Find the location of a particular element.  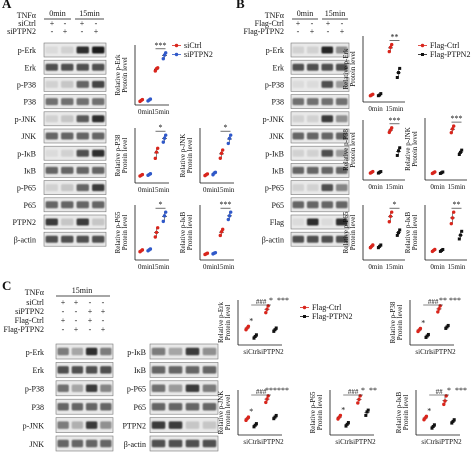

band-label-cl-1: Erk is located at coordinates (38, 370).